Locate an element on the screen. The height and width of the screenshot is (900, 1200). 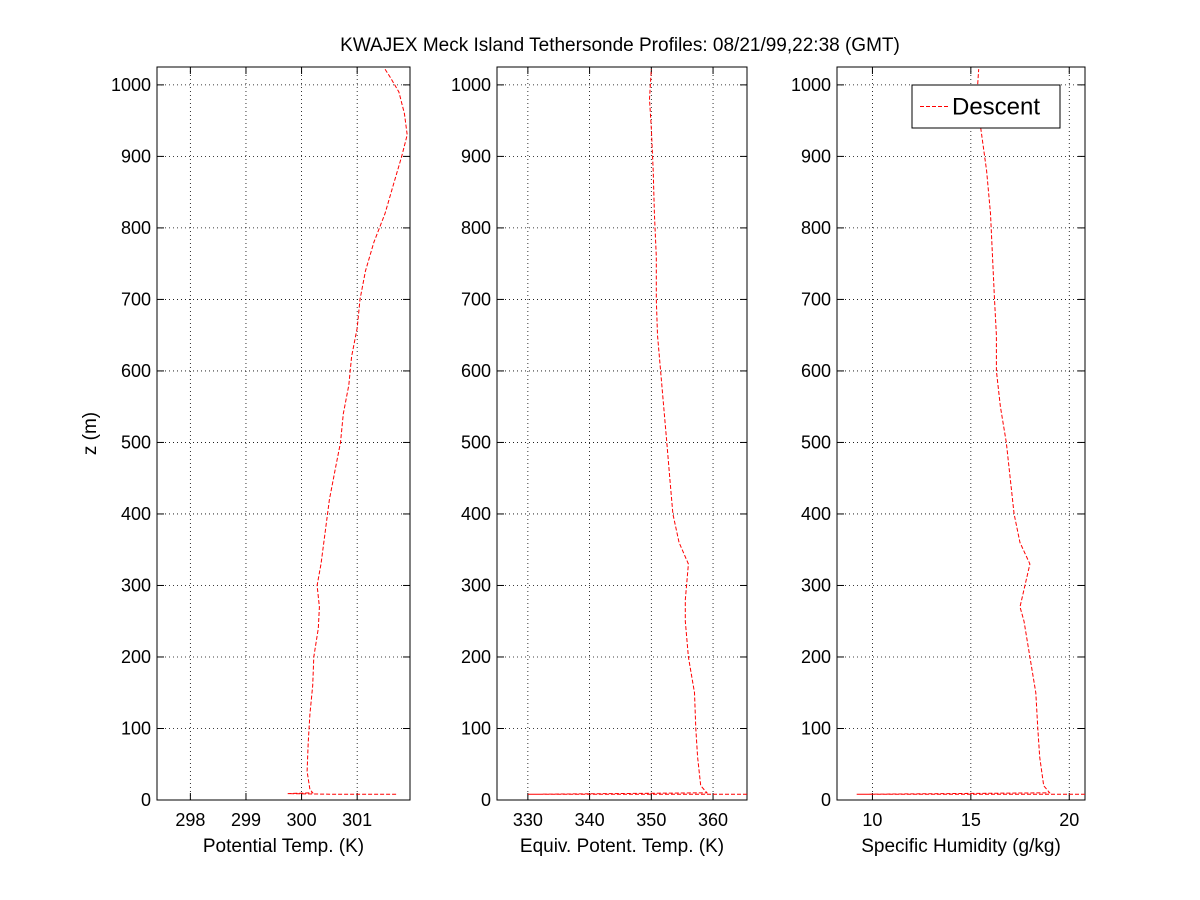
x-tick-label: 299 is located at coordinates (246, 820).